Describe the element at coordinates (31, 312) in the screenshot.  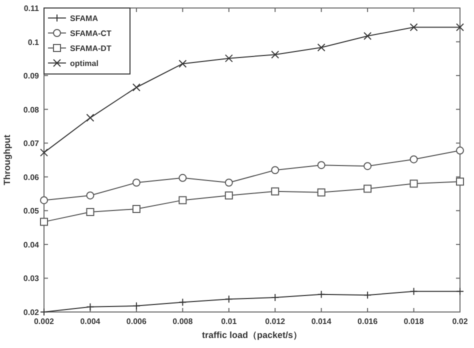
I see `y-tick-label: 0.02` at that location.